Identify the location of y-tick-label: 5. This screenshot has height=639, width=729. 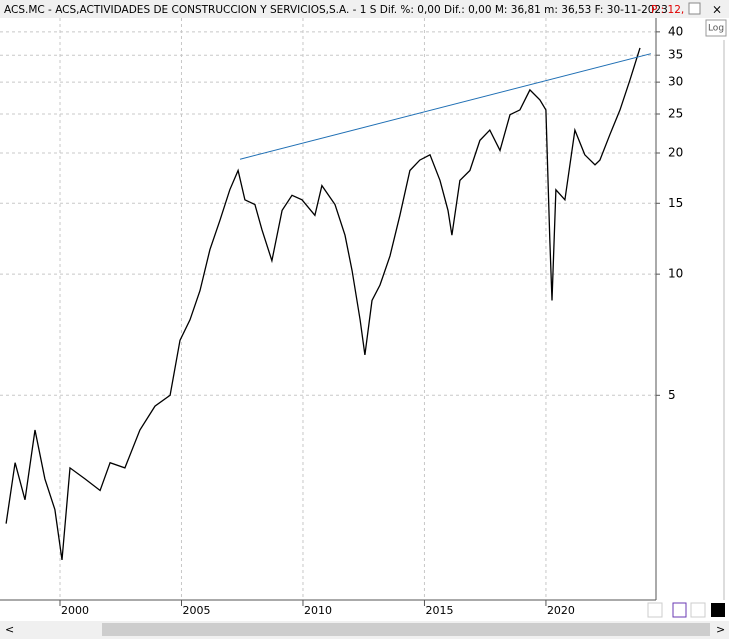
(672, 395).